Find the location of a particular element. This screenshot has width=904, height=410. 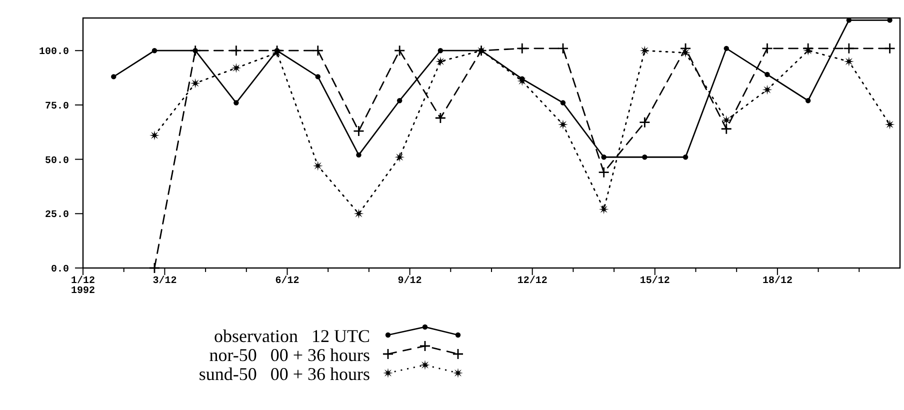

y-tick-label: 0.0 is located at coordinates (59, 270).